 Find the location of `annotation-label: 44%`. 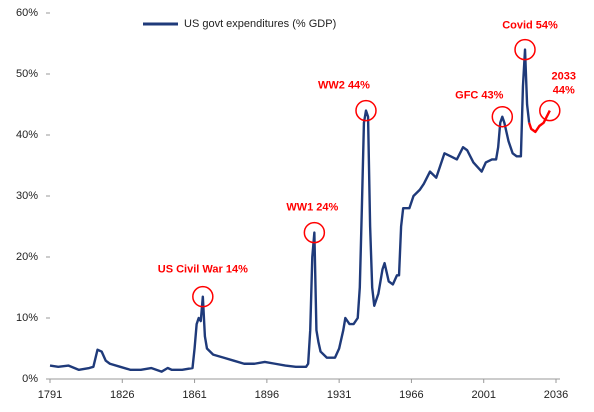

annotation-label: 44% is located at coordinates (564, 91).